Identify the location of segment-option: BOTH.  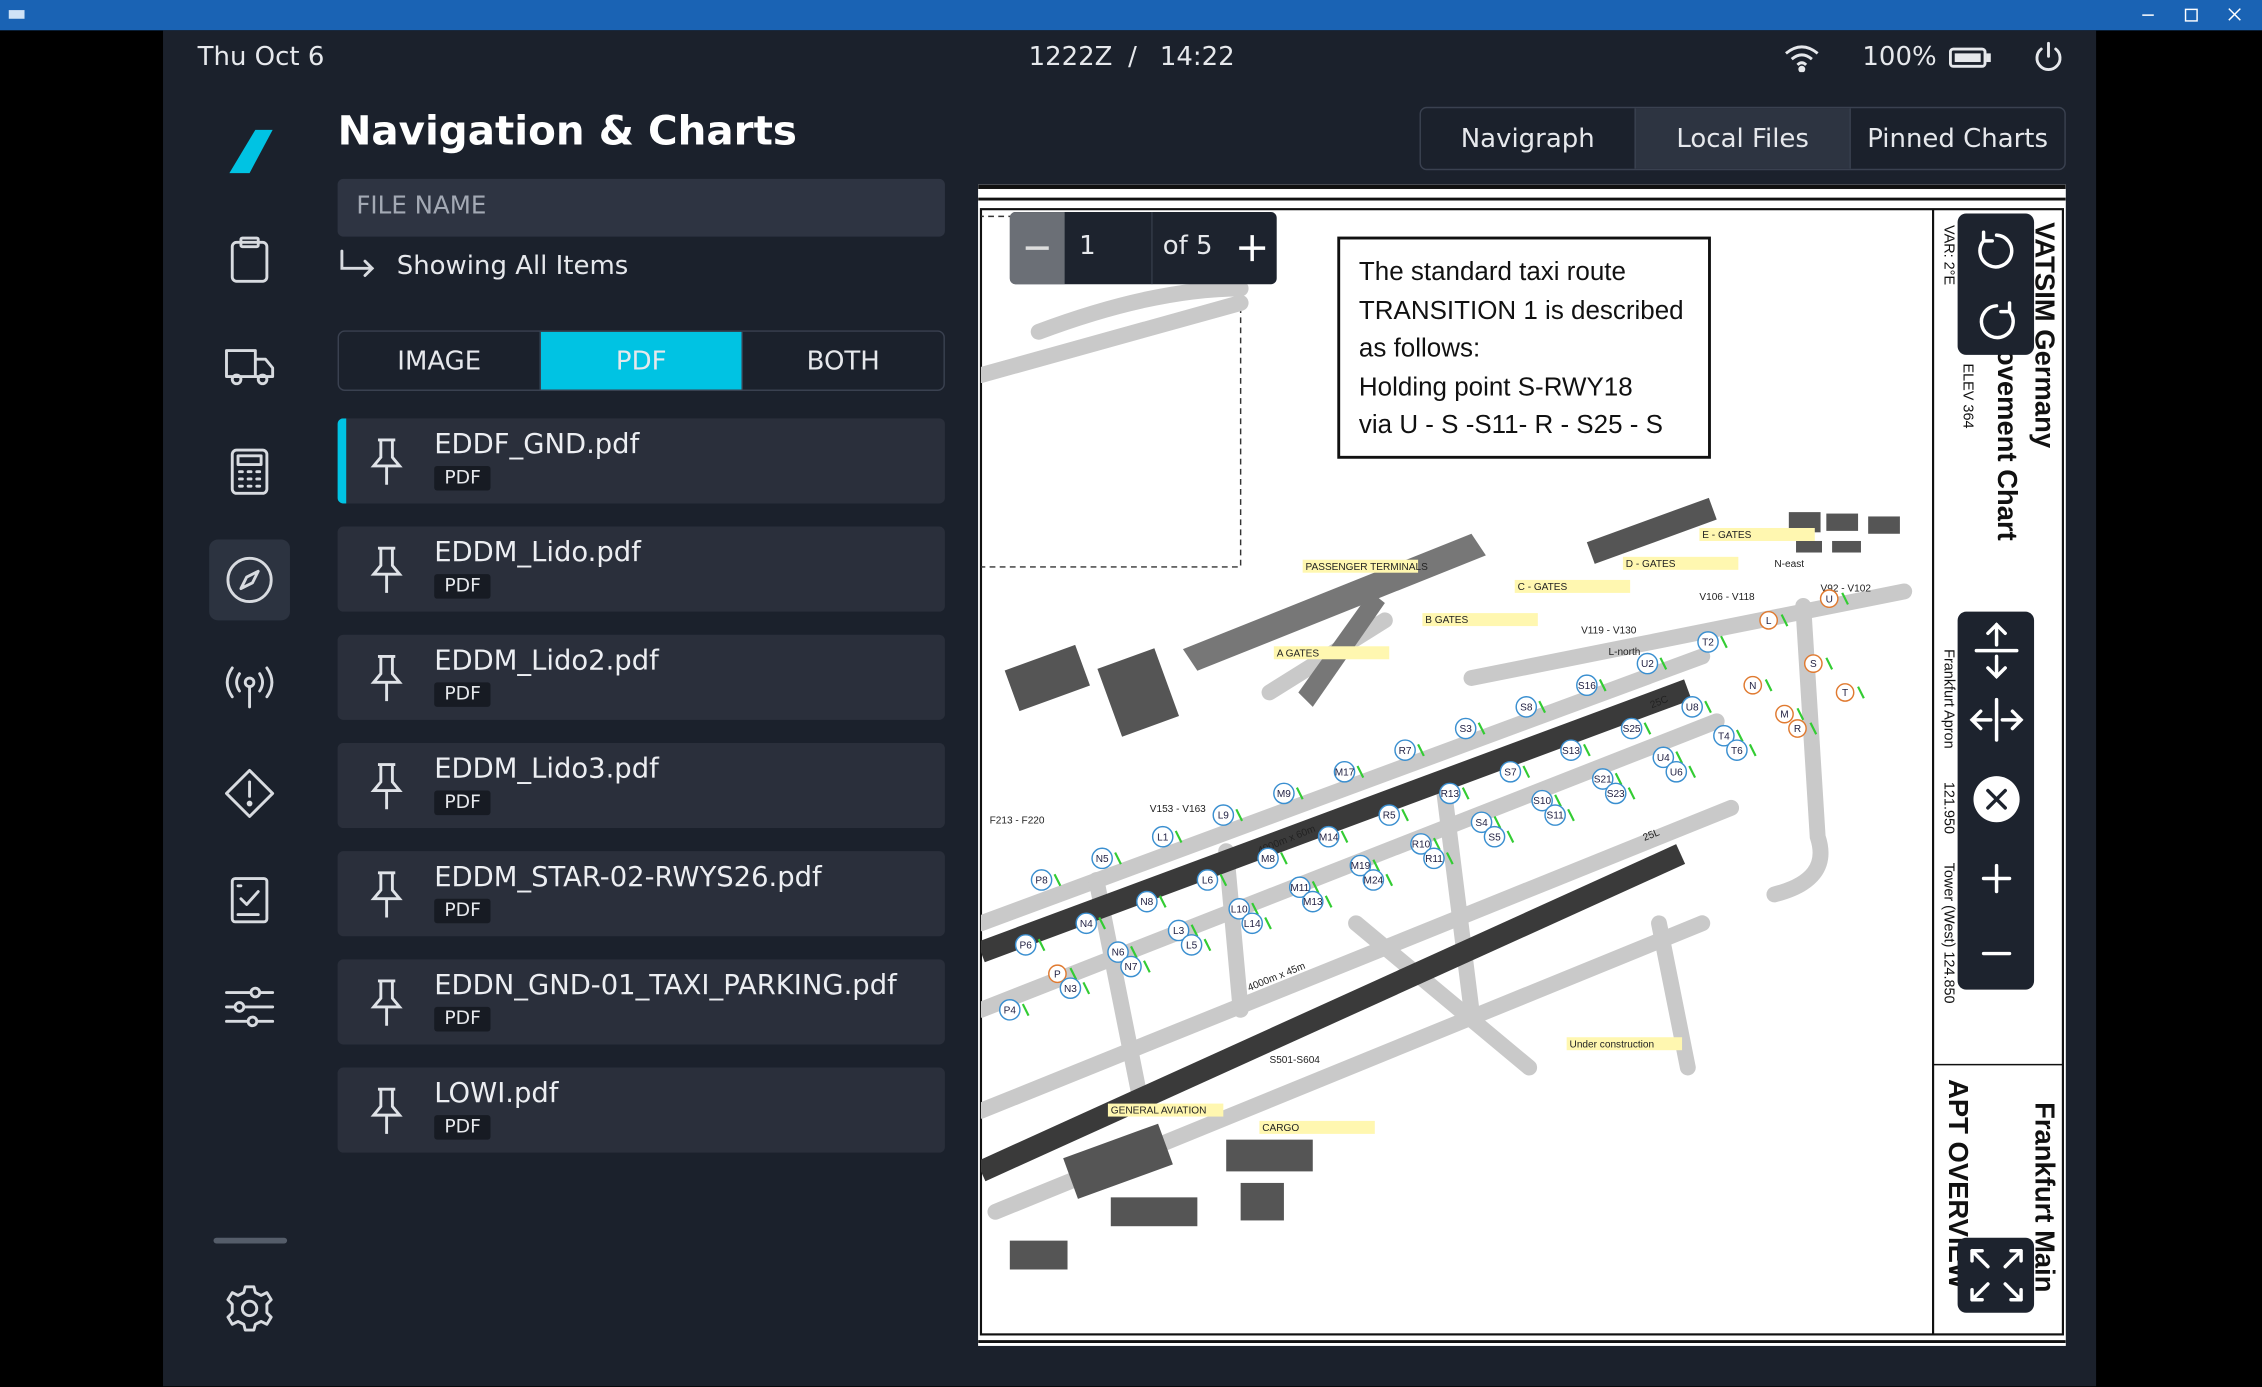
(842, 360).